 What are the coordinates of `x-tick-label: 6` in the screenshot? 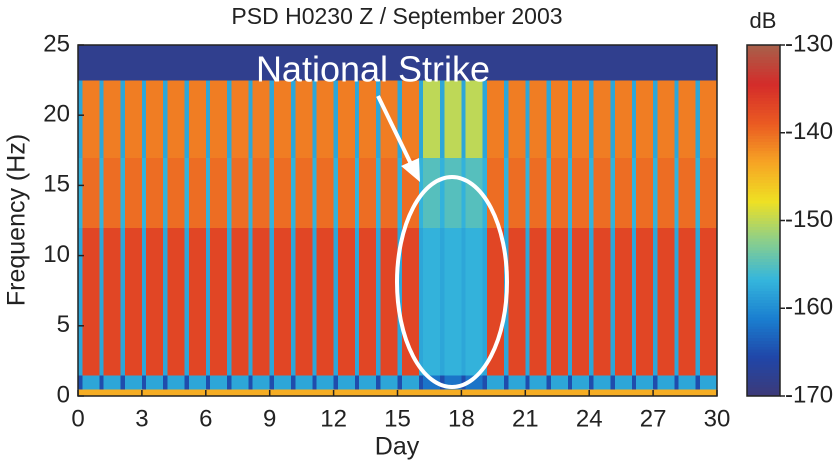 It's located at (205, 418).